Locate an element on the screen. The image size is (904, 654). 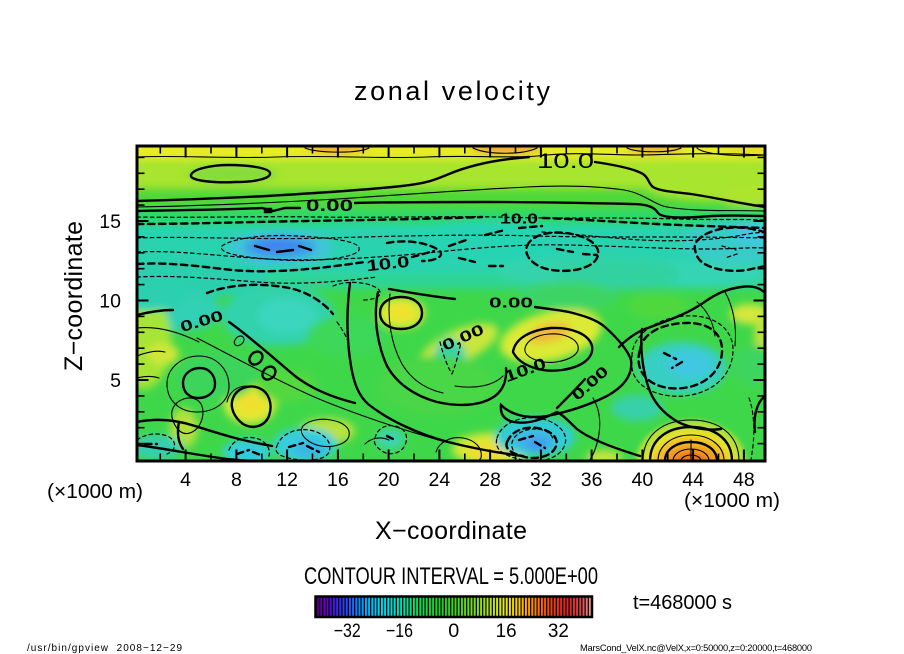
svg-text: X−coordinate is located at coordinates (451, 531).